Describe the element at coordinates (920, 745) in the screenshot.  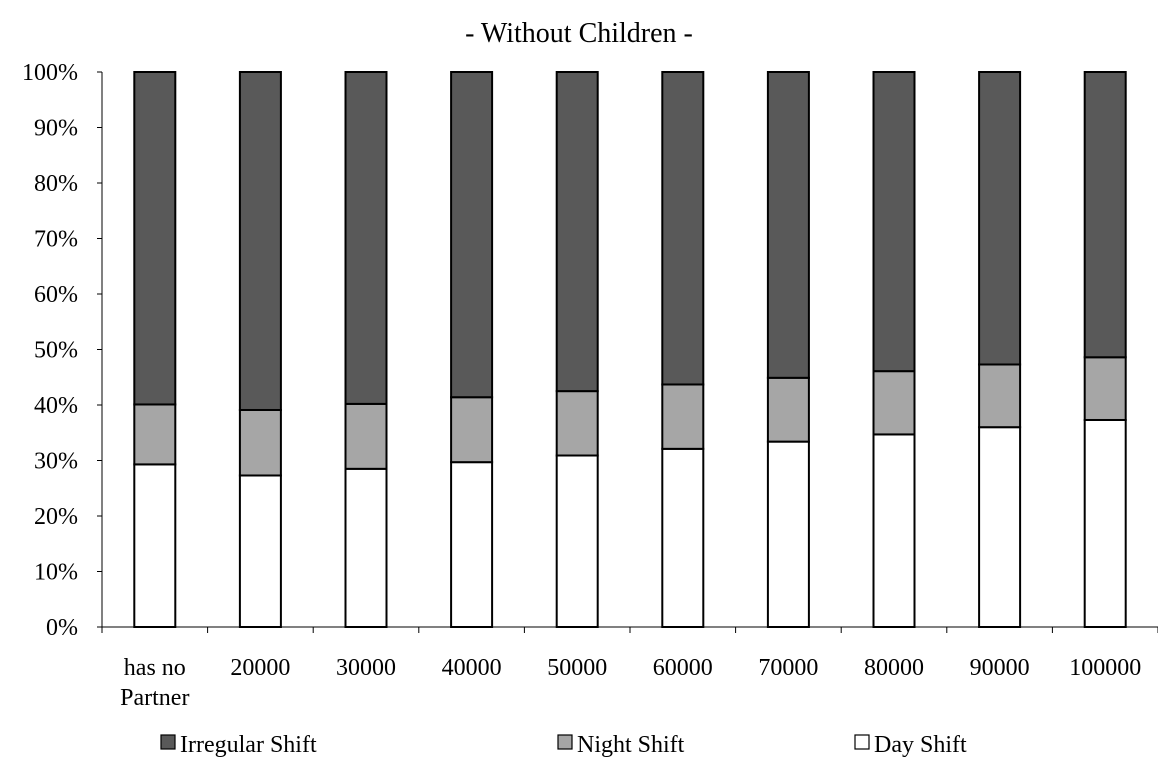
I see `legend-label-day-shift: Day Shift` at that location.